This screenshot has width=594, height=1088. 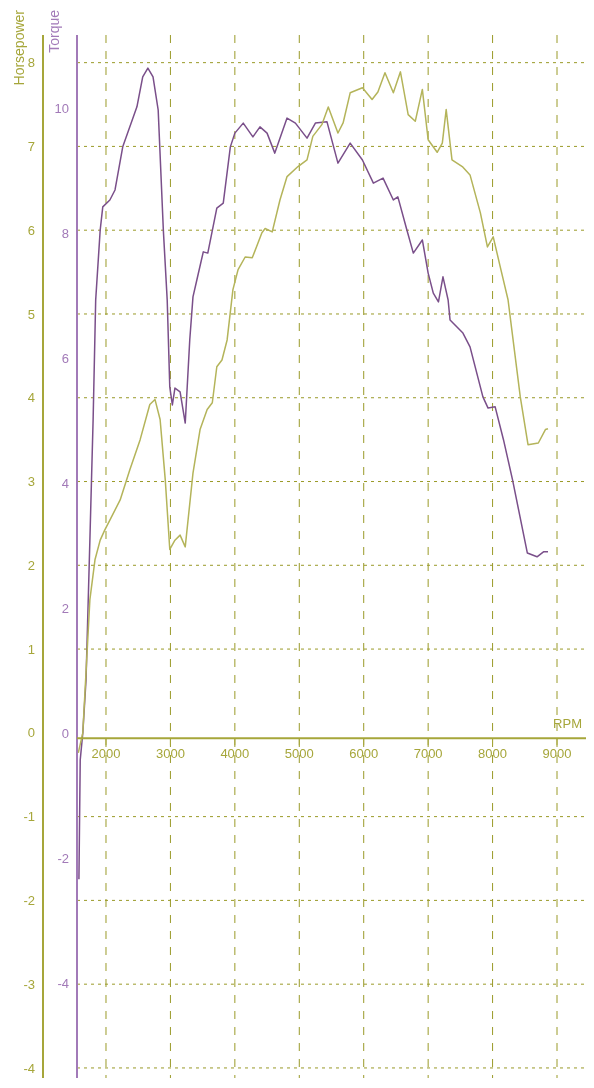 What do you see at coordinates (106, 754) in the screenshot?
I see `x-tick-label: 2000` at bounding box center [106, 754].